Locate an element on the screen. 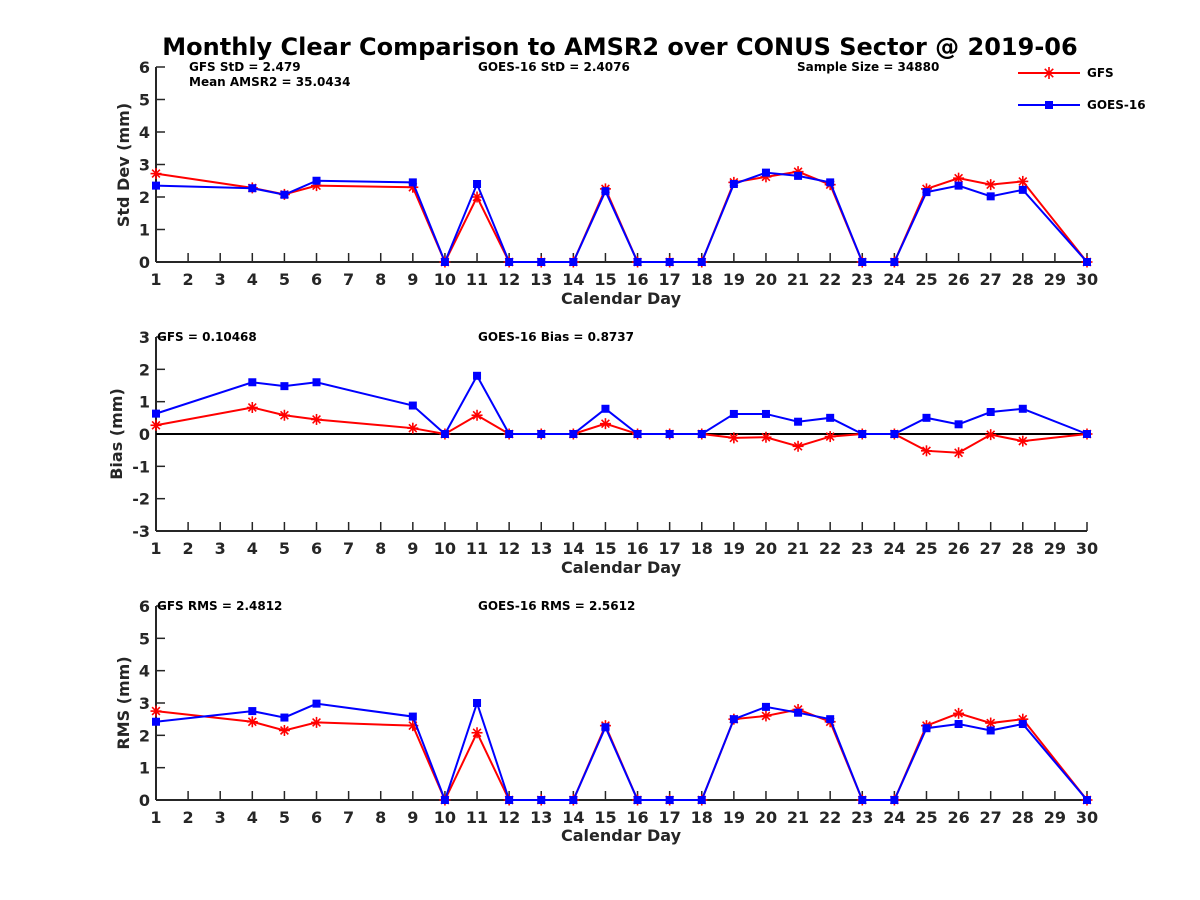 The image size is (1200, 900). x-tick-label: 17 is located at coordinates (670, 279).